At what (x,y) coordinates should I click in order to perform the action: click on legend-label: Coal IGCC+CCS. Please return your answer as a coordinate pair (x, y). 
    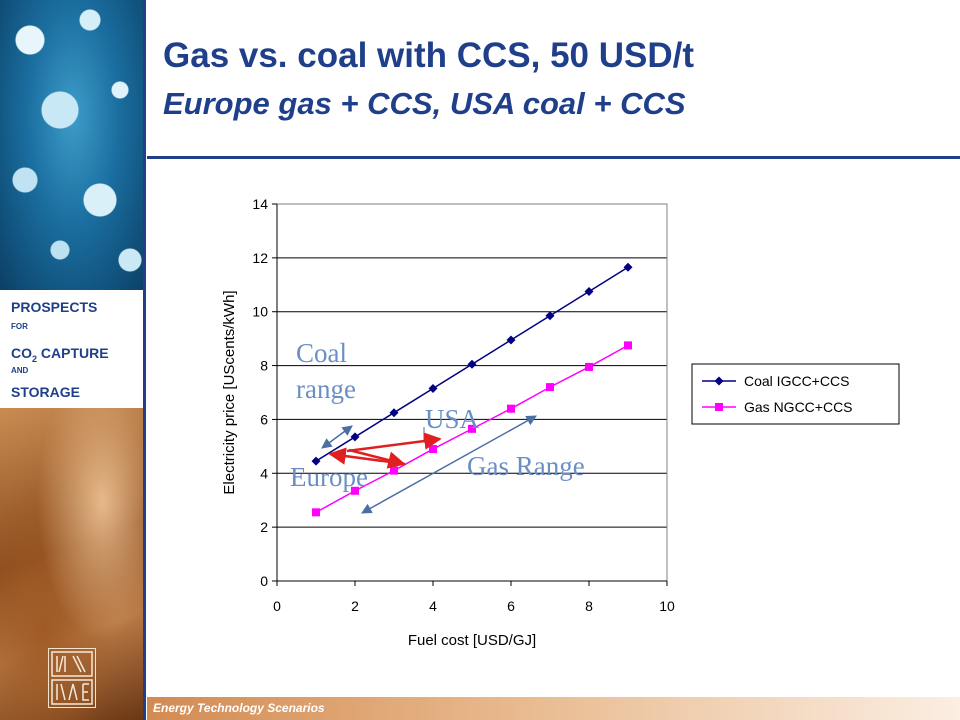
    Looking at the image, I should click on (796, 381).